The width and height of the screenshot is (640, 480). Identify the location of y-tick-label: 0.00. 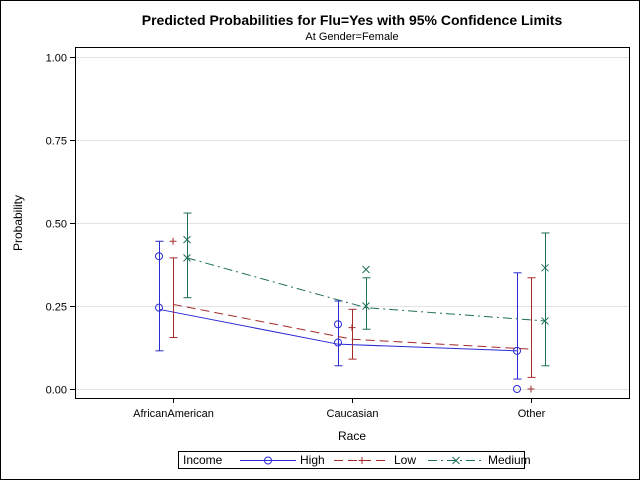
(56, 391).